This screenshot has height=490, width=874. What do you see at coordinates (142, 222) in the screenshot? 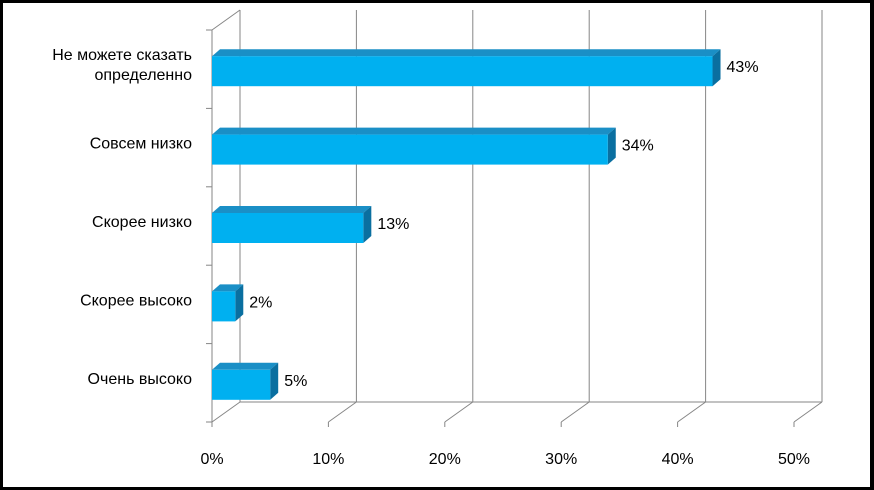
I see `category-label-2: Скорее низко` at bounding box center [142, 222].